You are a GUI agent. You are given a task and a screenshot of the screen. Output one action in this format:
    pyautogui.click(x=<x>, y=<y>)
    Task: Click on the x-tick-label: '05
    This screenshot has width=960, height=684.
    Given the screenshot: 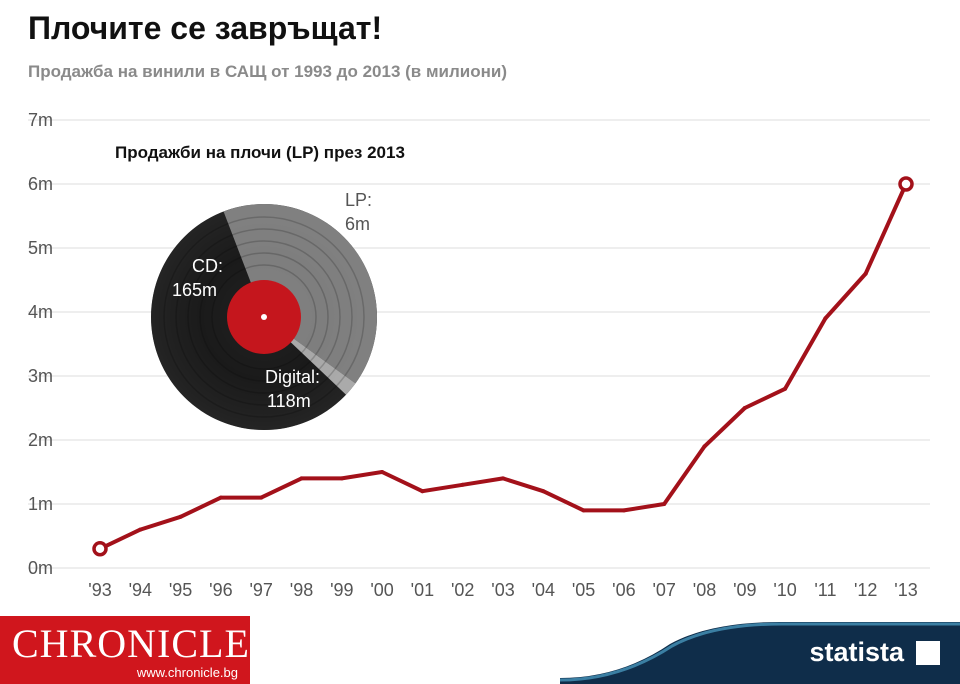 What is the action you would take?
    pyautogui.click(x=583, y=590)
    